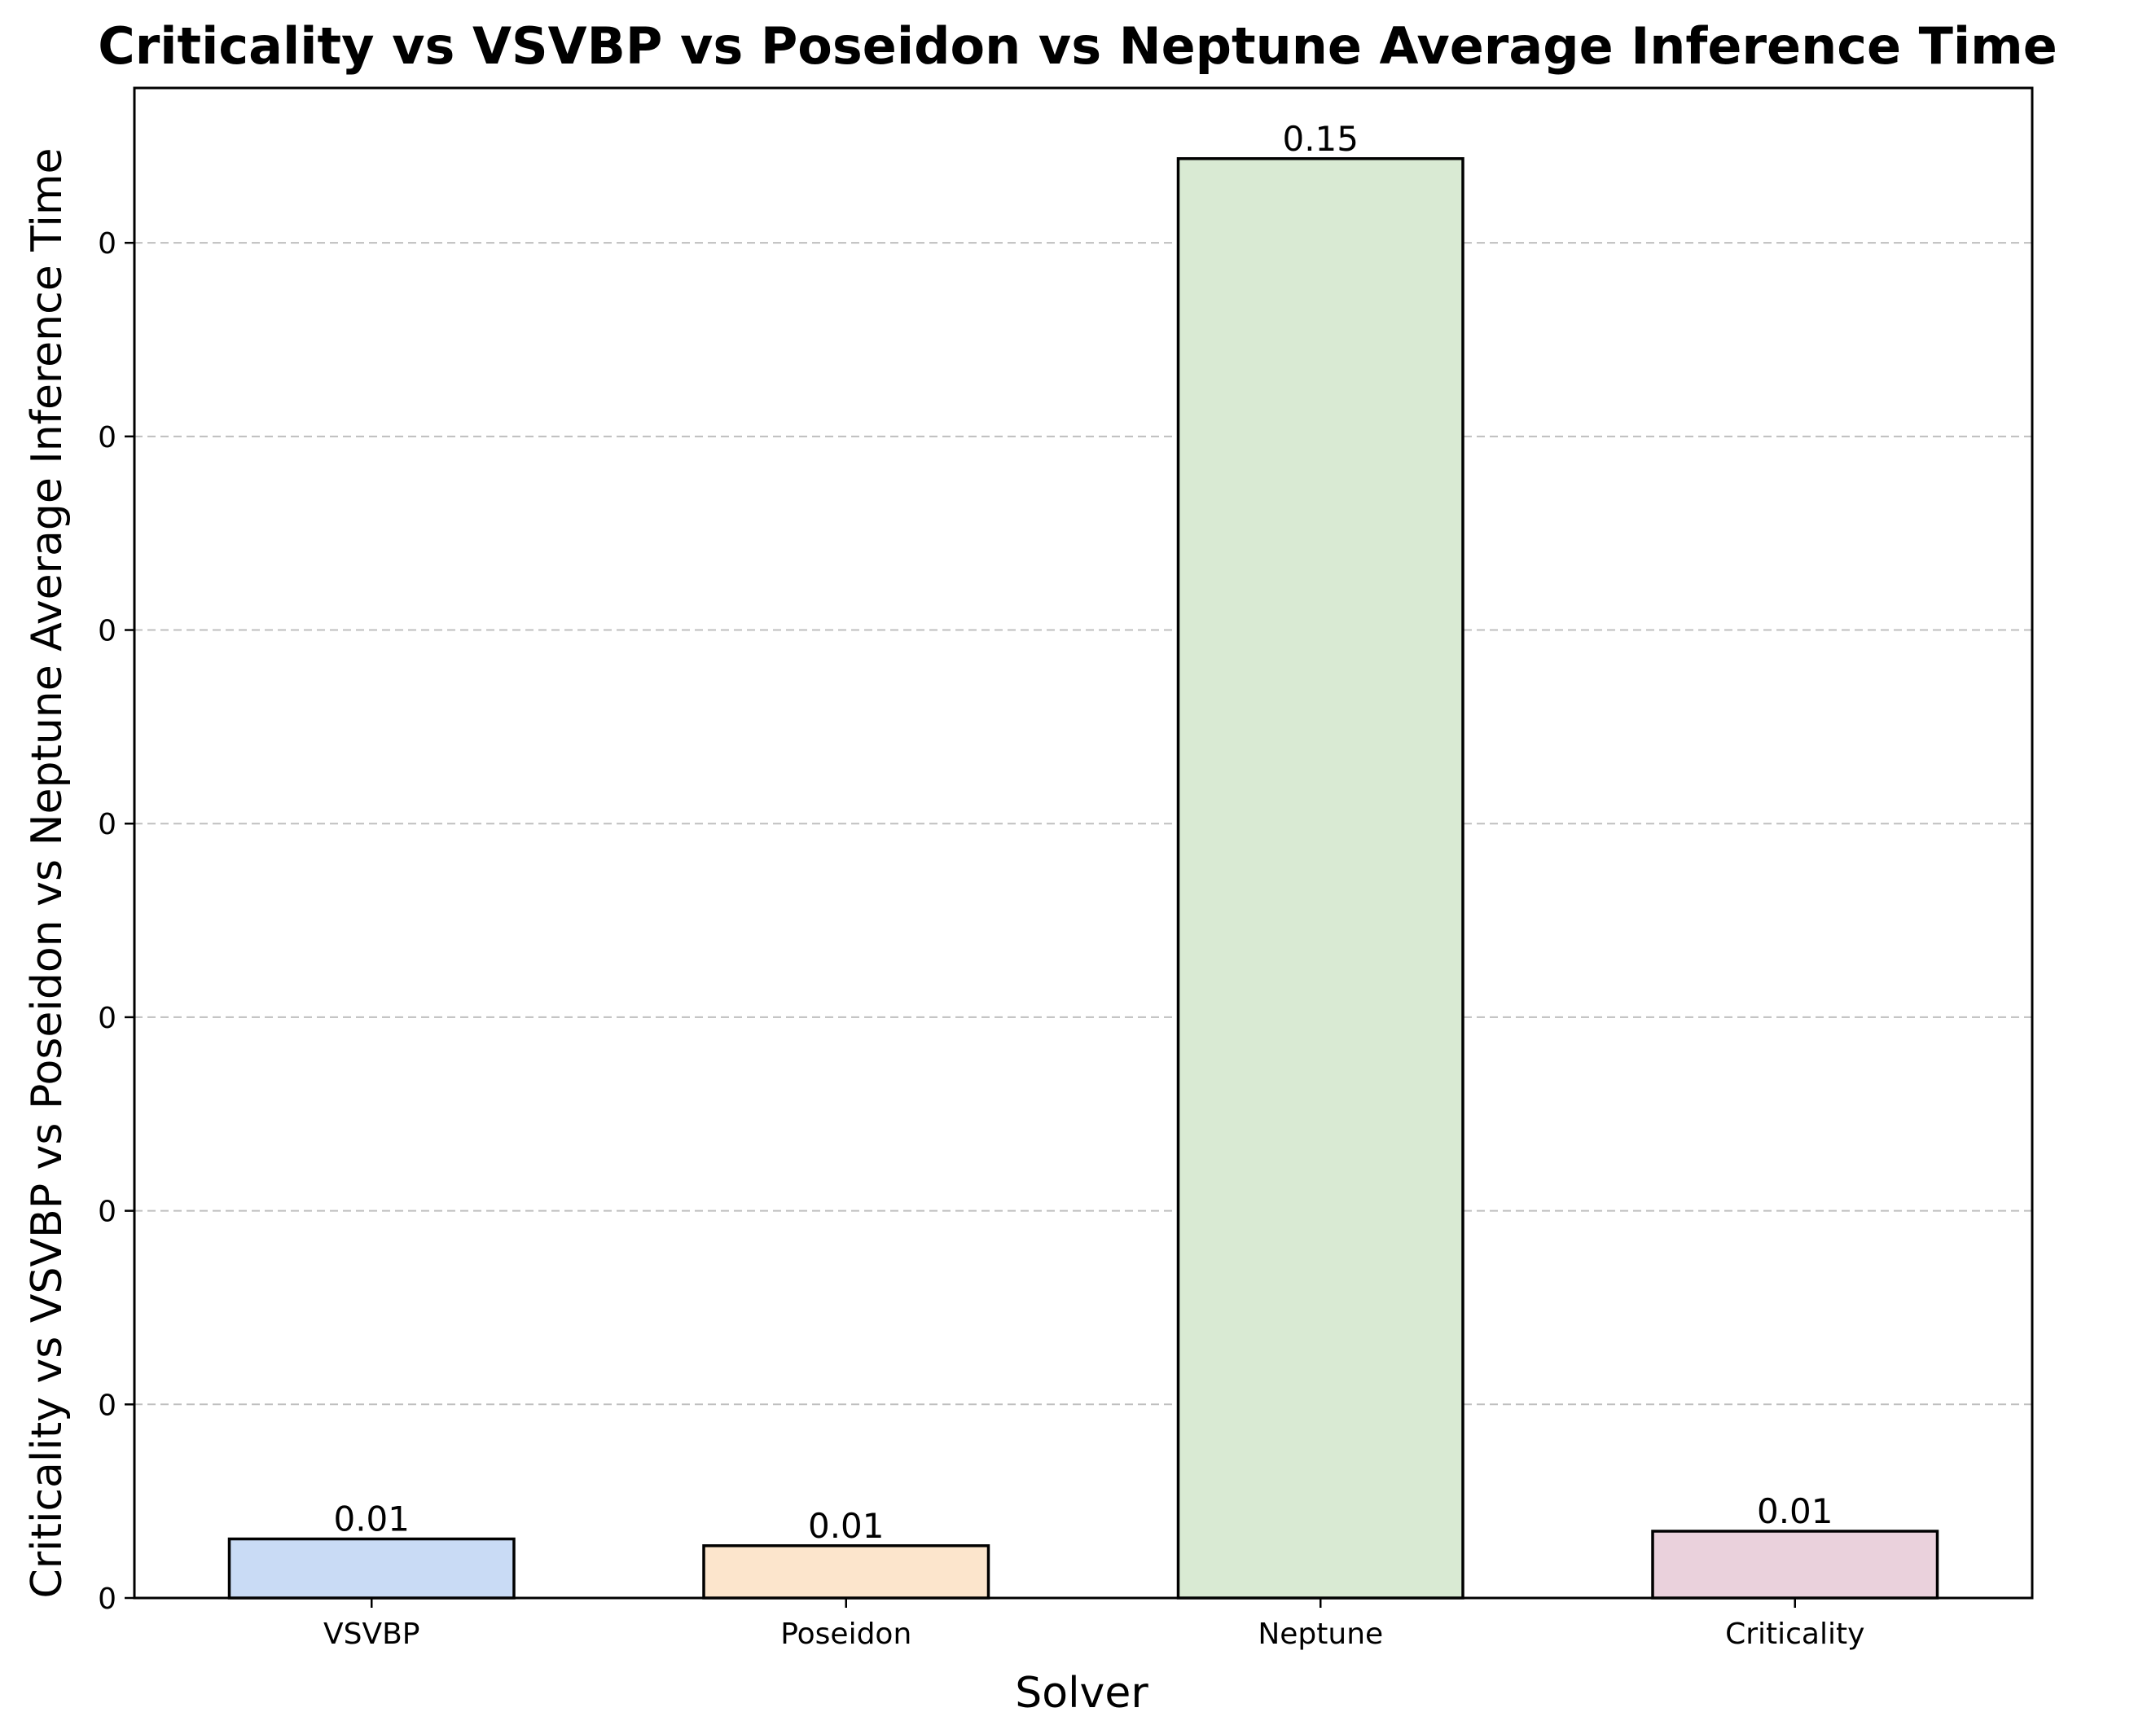 Image resolution: width=2156 pixels, height=1734 pixels. I want to click on data-label-criticality: 0.01, so click(1795, 1511).